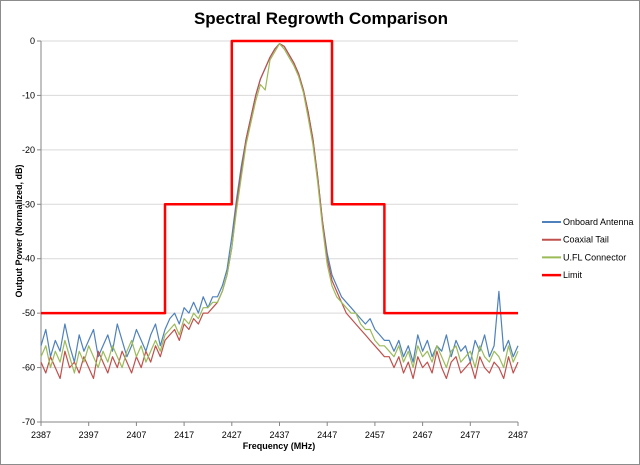  Describe the element at coordinates (28, 422) in the screenshot. I see `y-tick-label: -70` at that location.